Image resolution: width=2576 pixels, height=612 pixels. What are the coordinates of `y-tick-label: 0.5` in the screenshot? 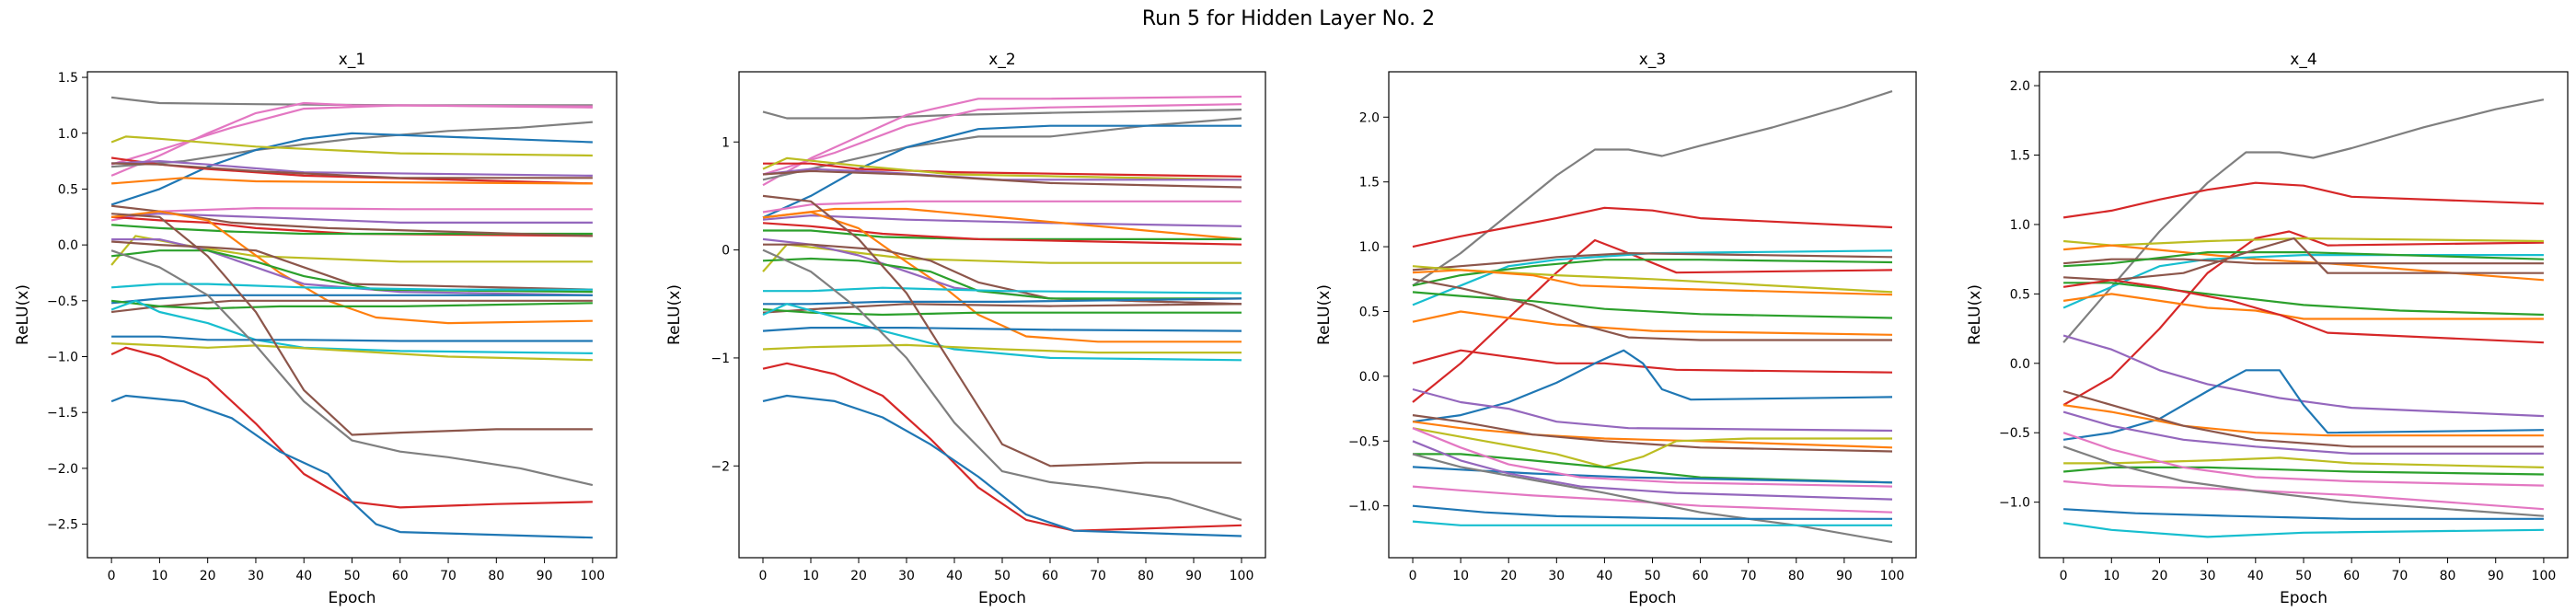 It's located at (2020, 294).